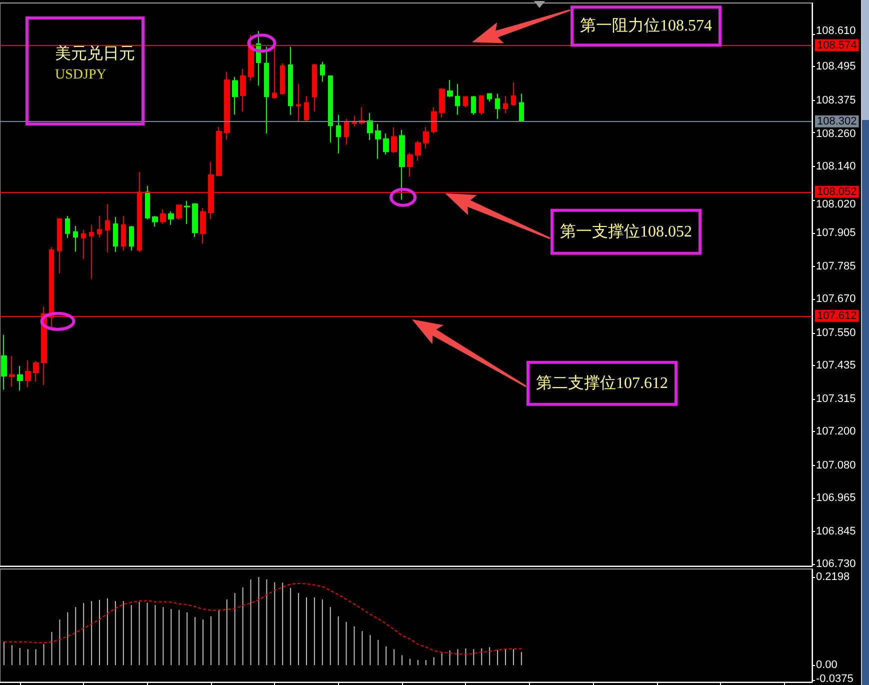 The image size is (869, 685). What do you see at coordinates (836, 332) in the screenshot?
I see `y-tick-label: 107.550` at bounding box center [836, 332].